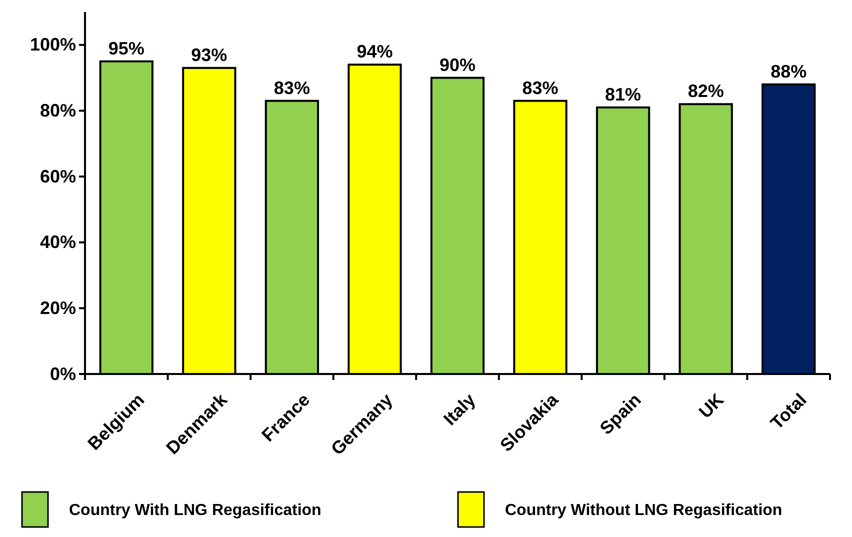 The width and height of the screenshot is (852, 537). Describe the element at coordinates (643, 510) in the screenshot. I see `legend-label: Country Without LNG Regasification` at that location.